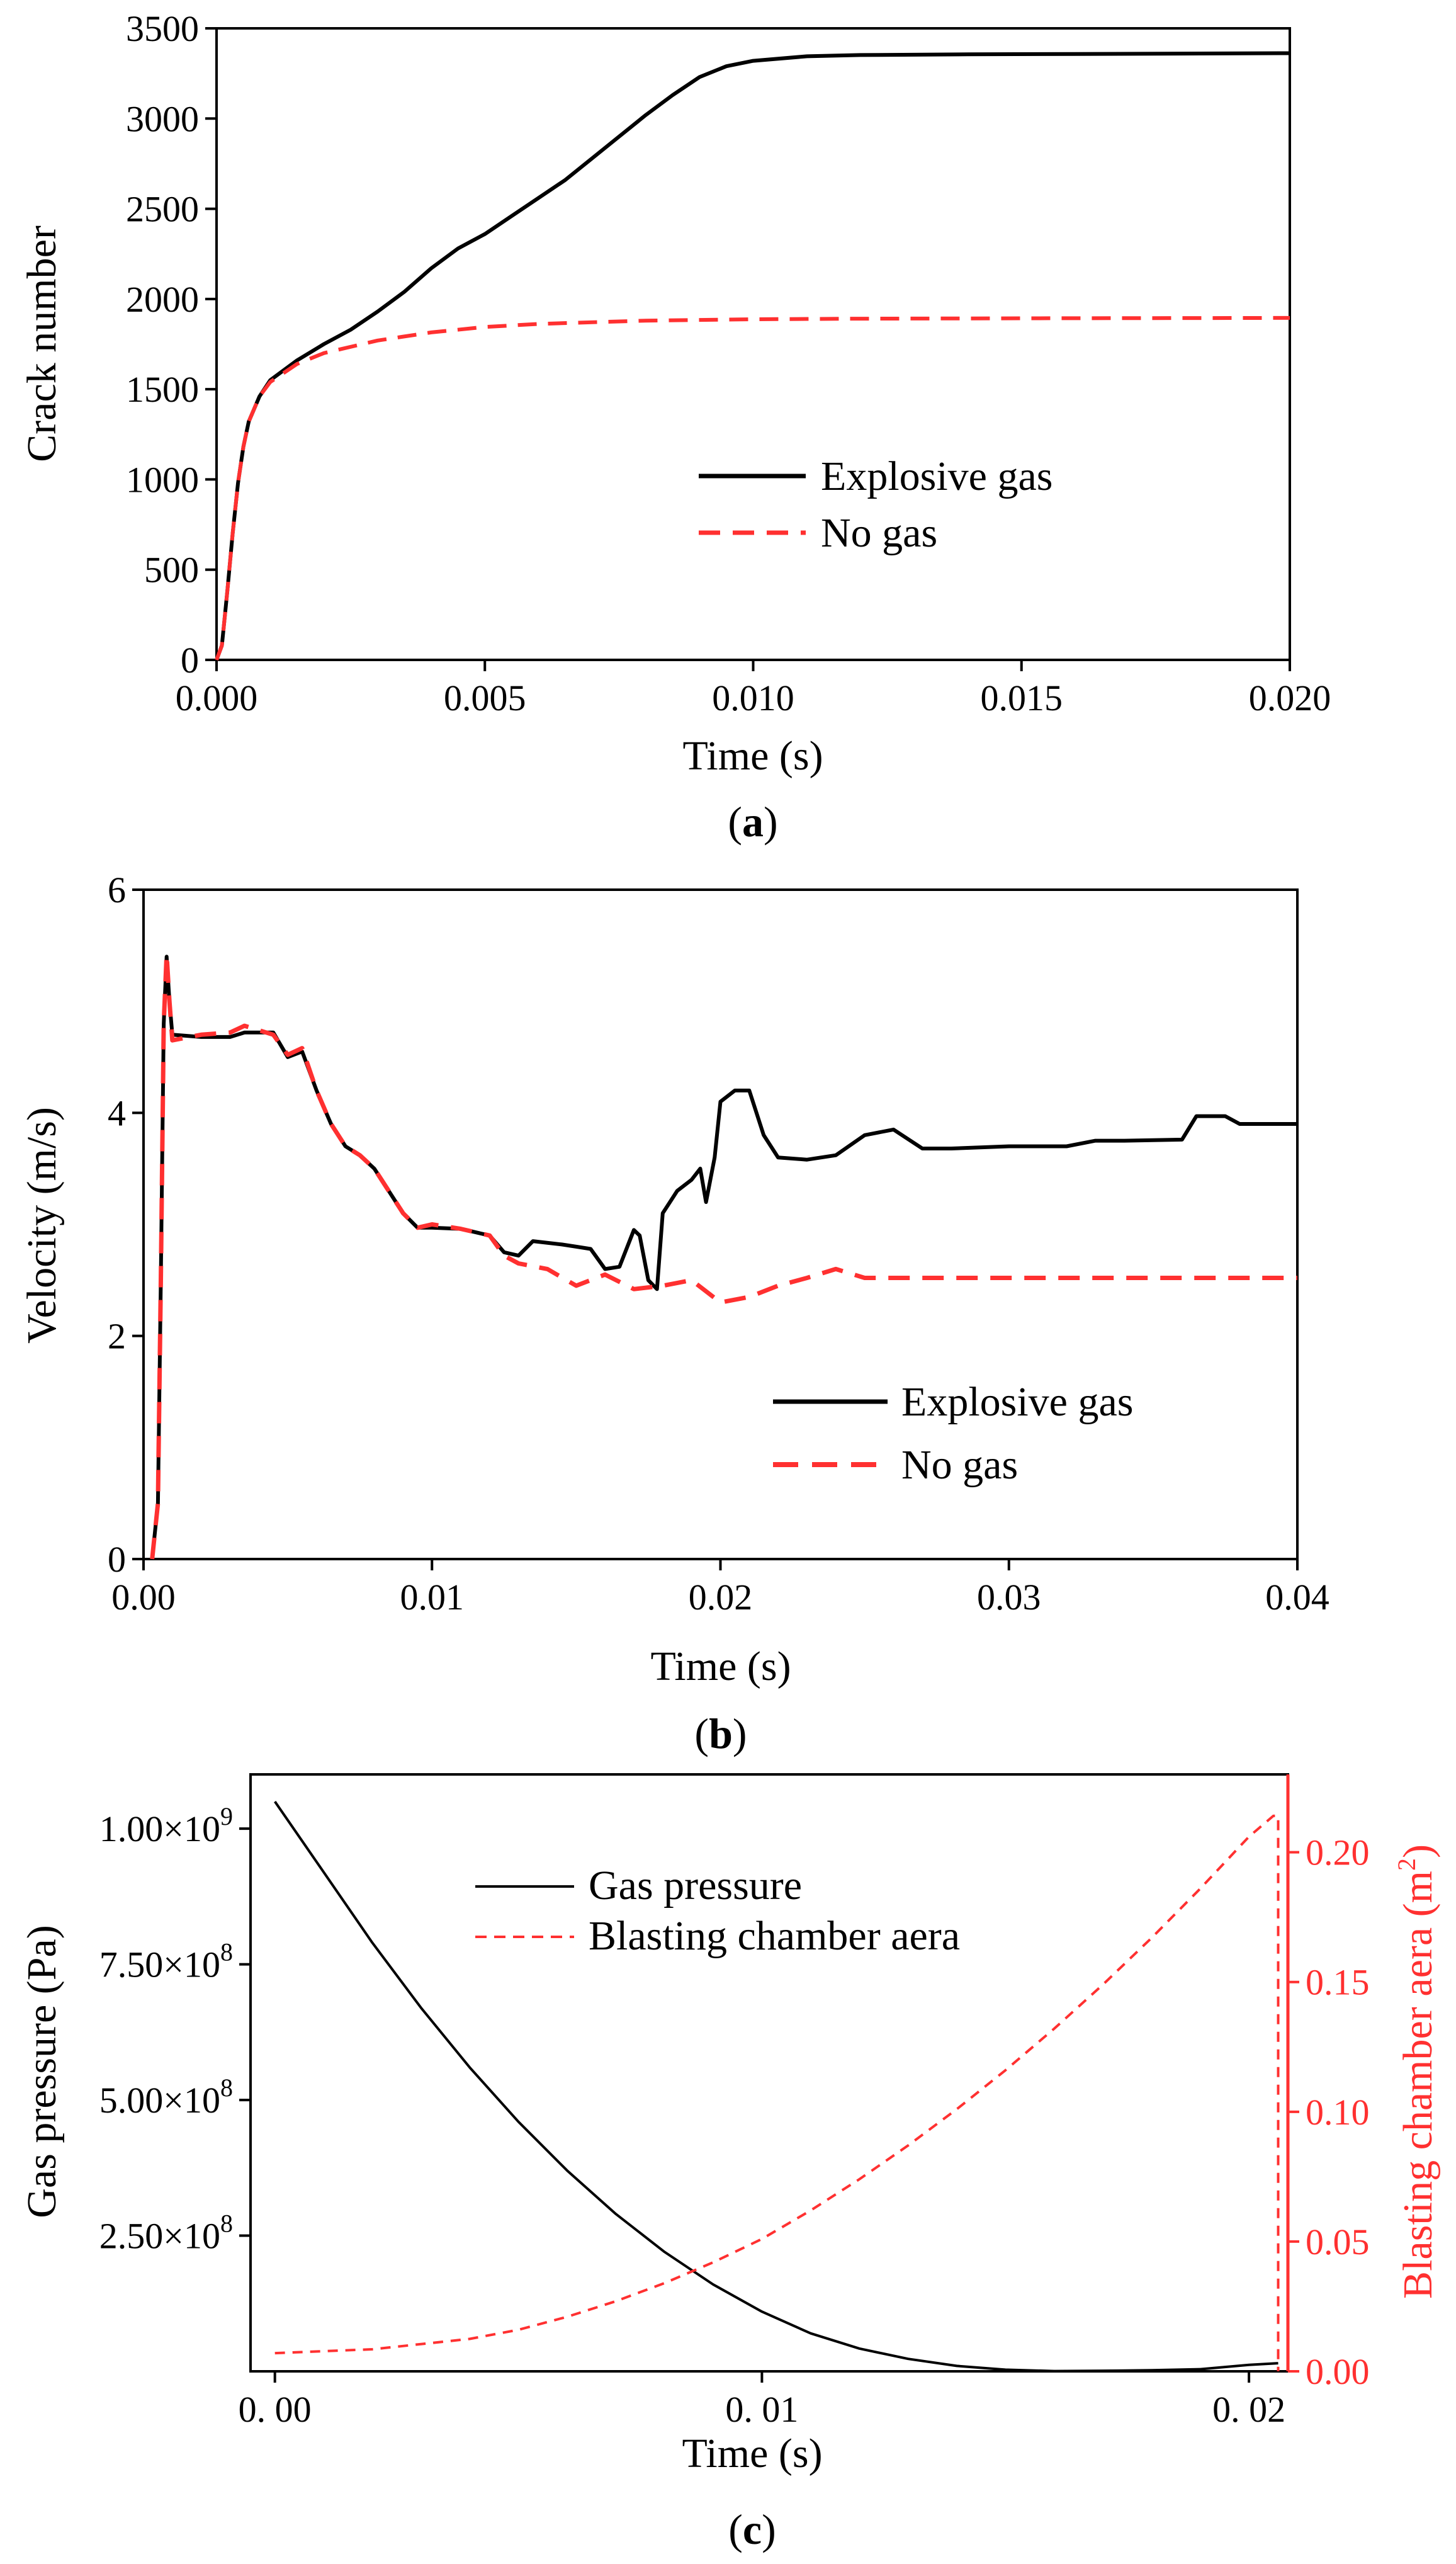  I want to click on panel-c-legend-area-label: Blasting chamber aera, so click(774, 1936).